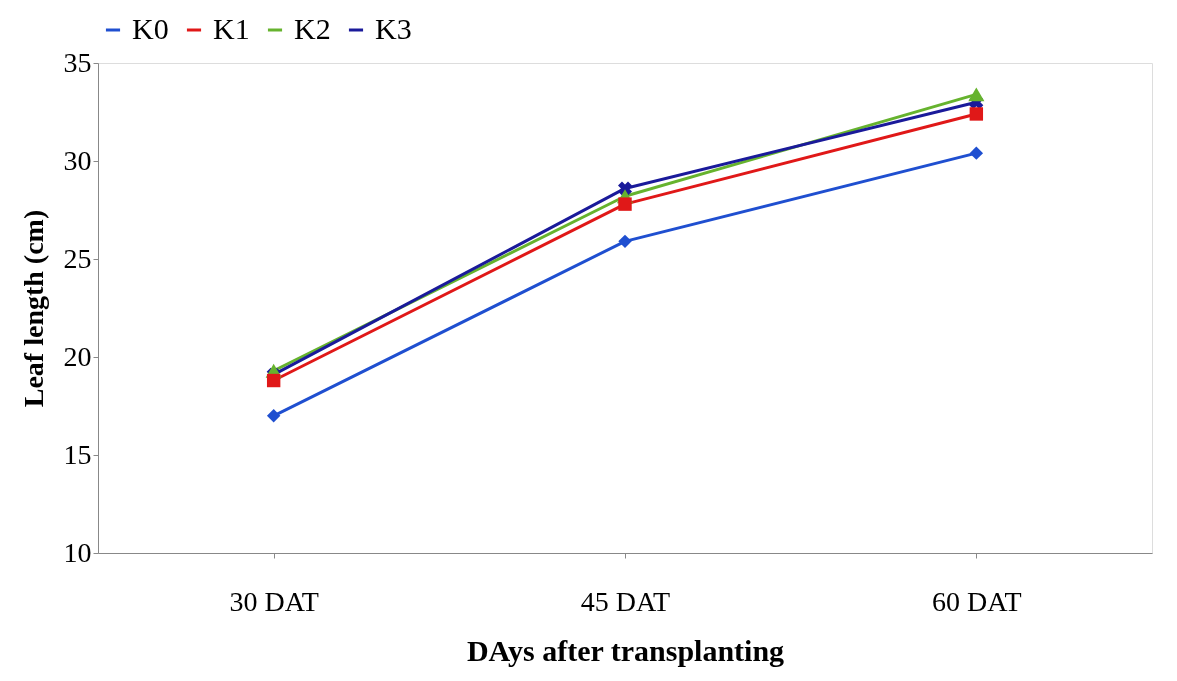 Image resolution: width=1177 pixels, height=681 pixels. What do you see at coordinates (150, 28) in the screenshot?
I see `legend-label: K0` at bounding box center [150, 28].